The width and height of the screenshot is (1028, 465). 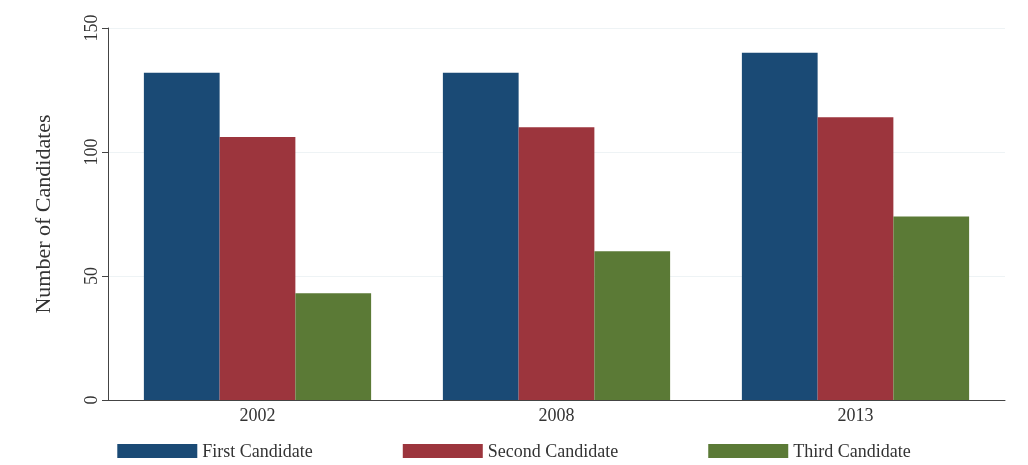 I want to click on legend-label: Second Candidate, so click(x=553, y=451).